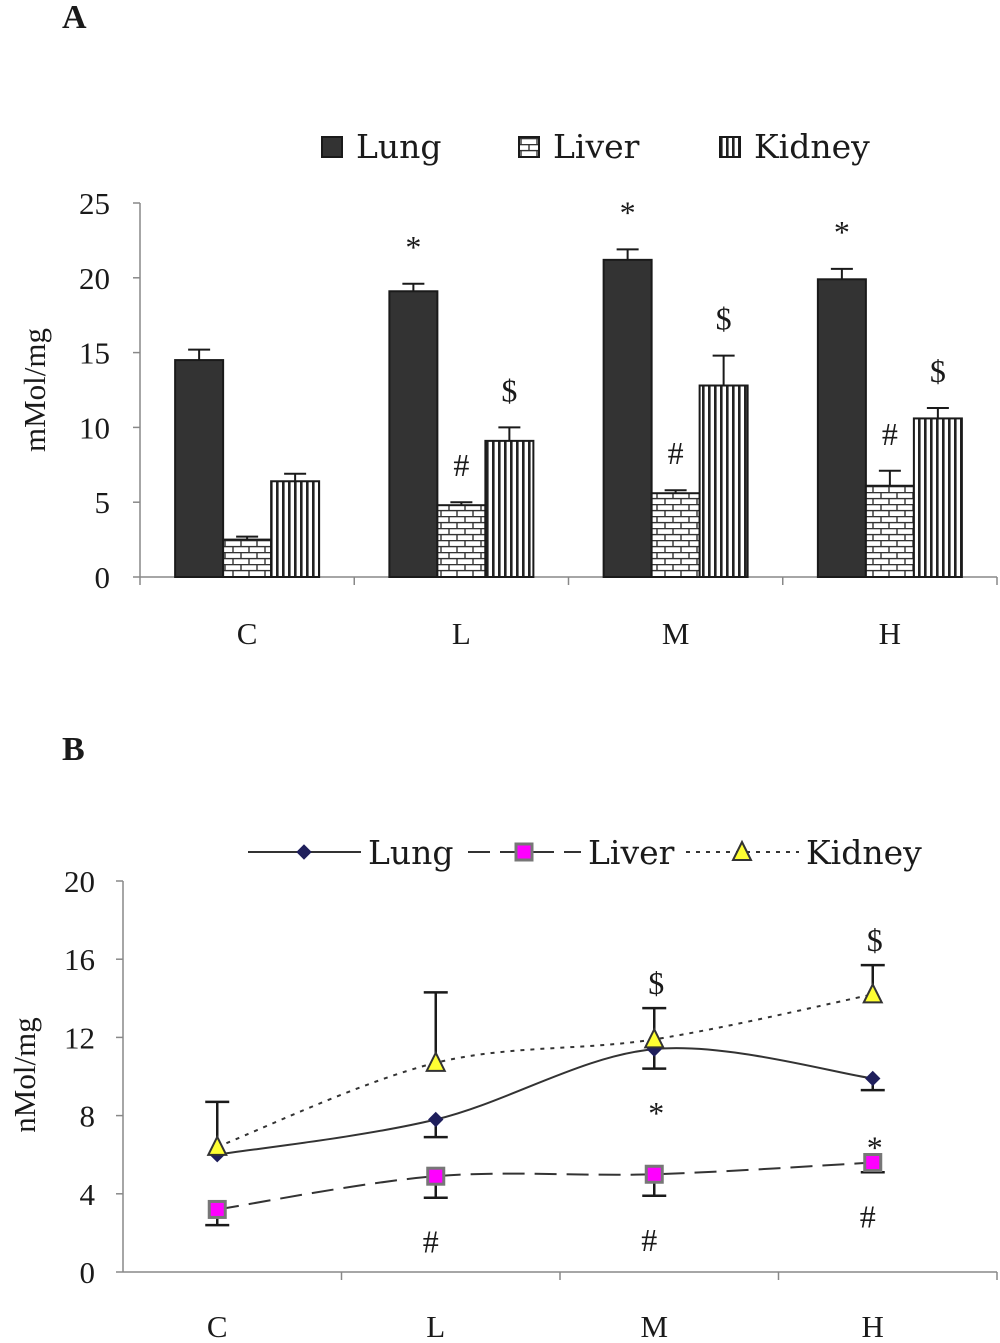  What do you see at coordinates (79, 1037) in the screenshot?
I see `y-tick-label: 12` at bounding box center [79, 1037].